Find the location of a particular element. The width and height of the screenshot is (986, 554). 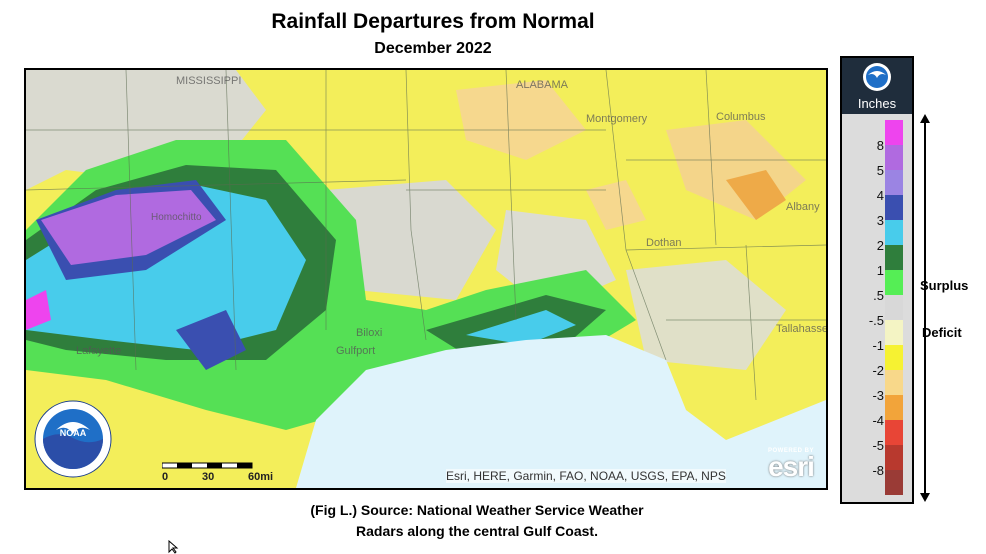

svg-text: Montgomery is located at coordinates (617, 119).